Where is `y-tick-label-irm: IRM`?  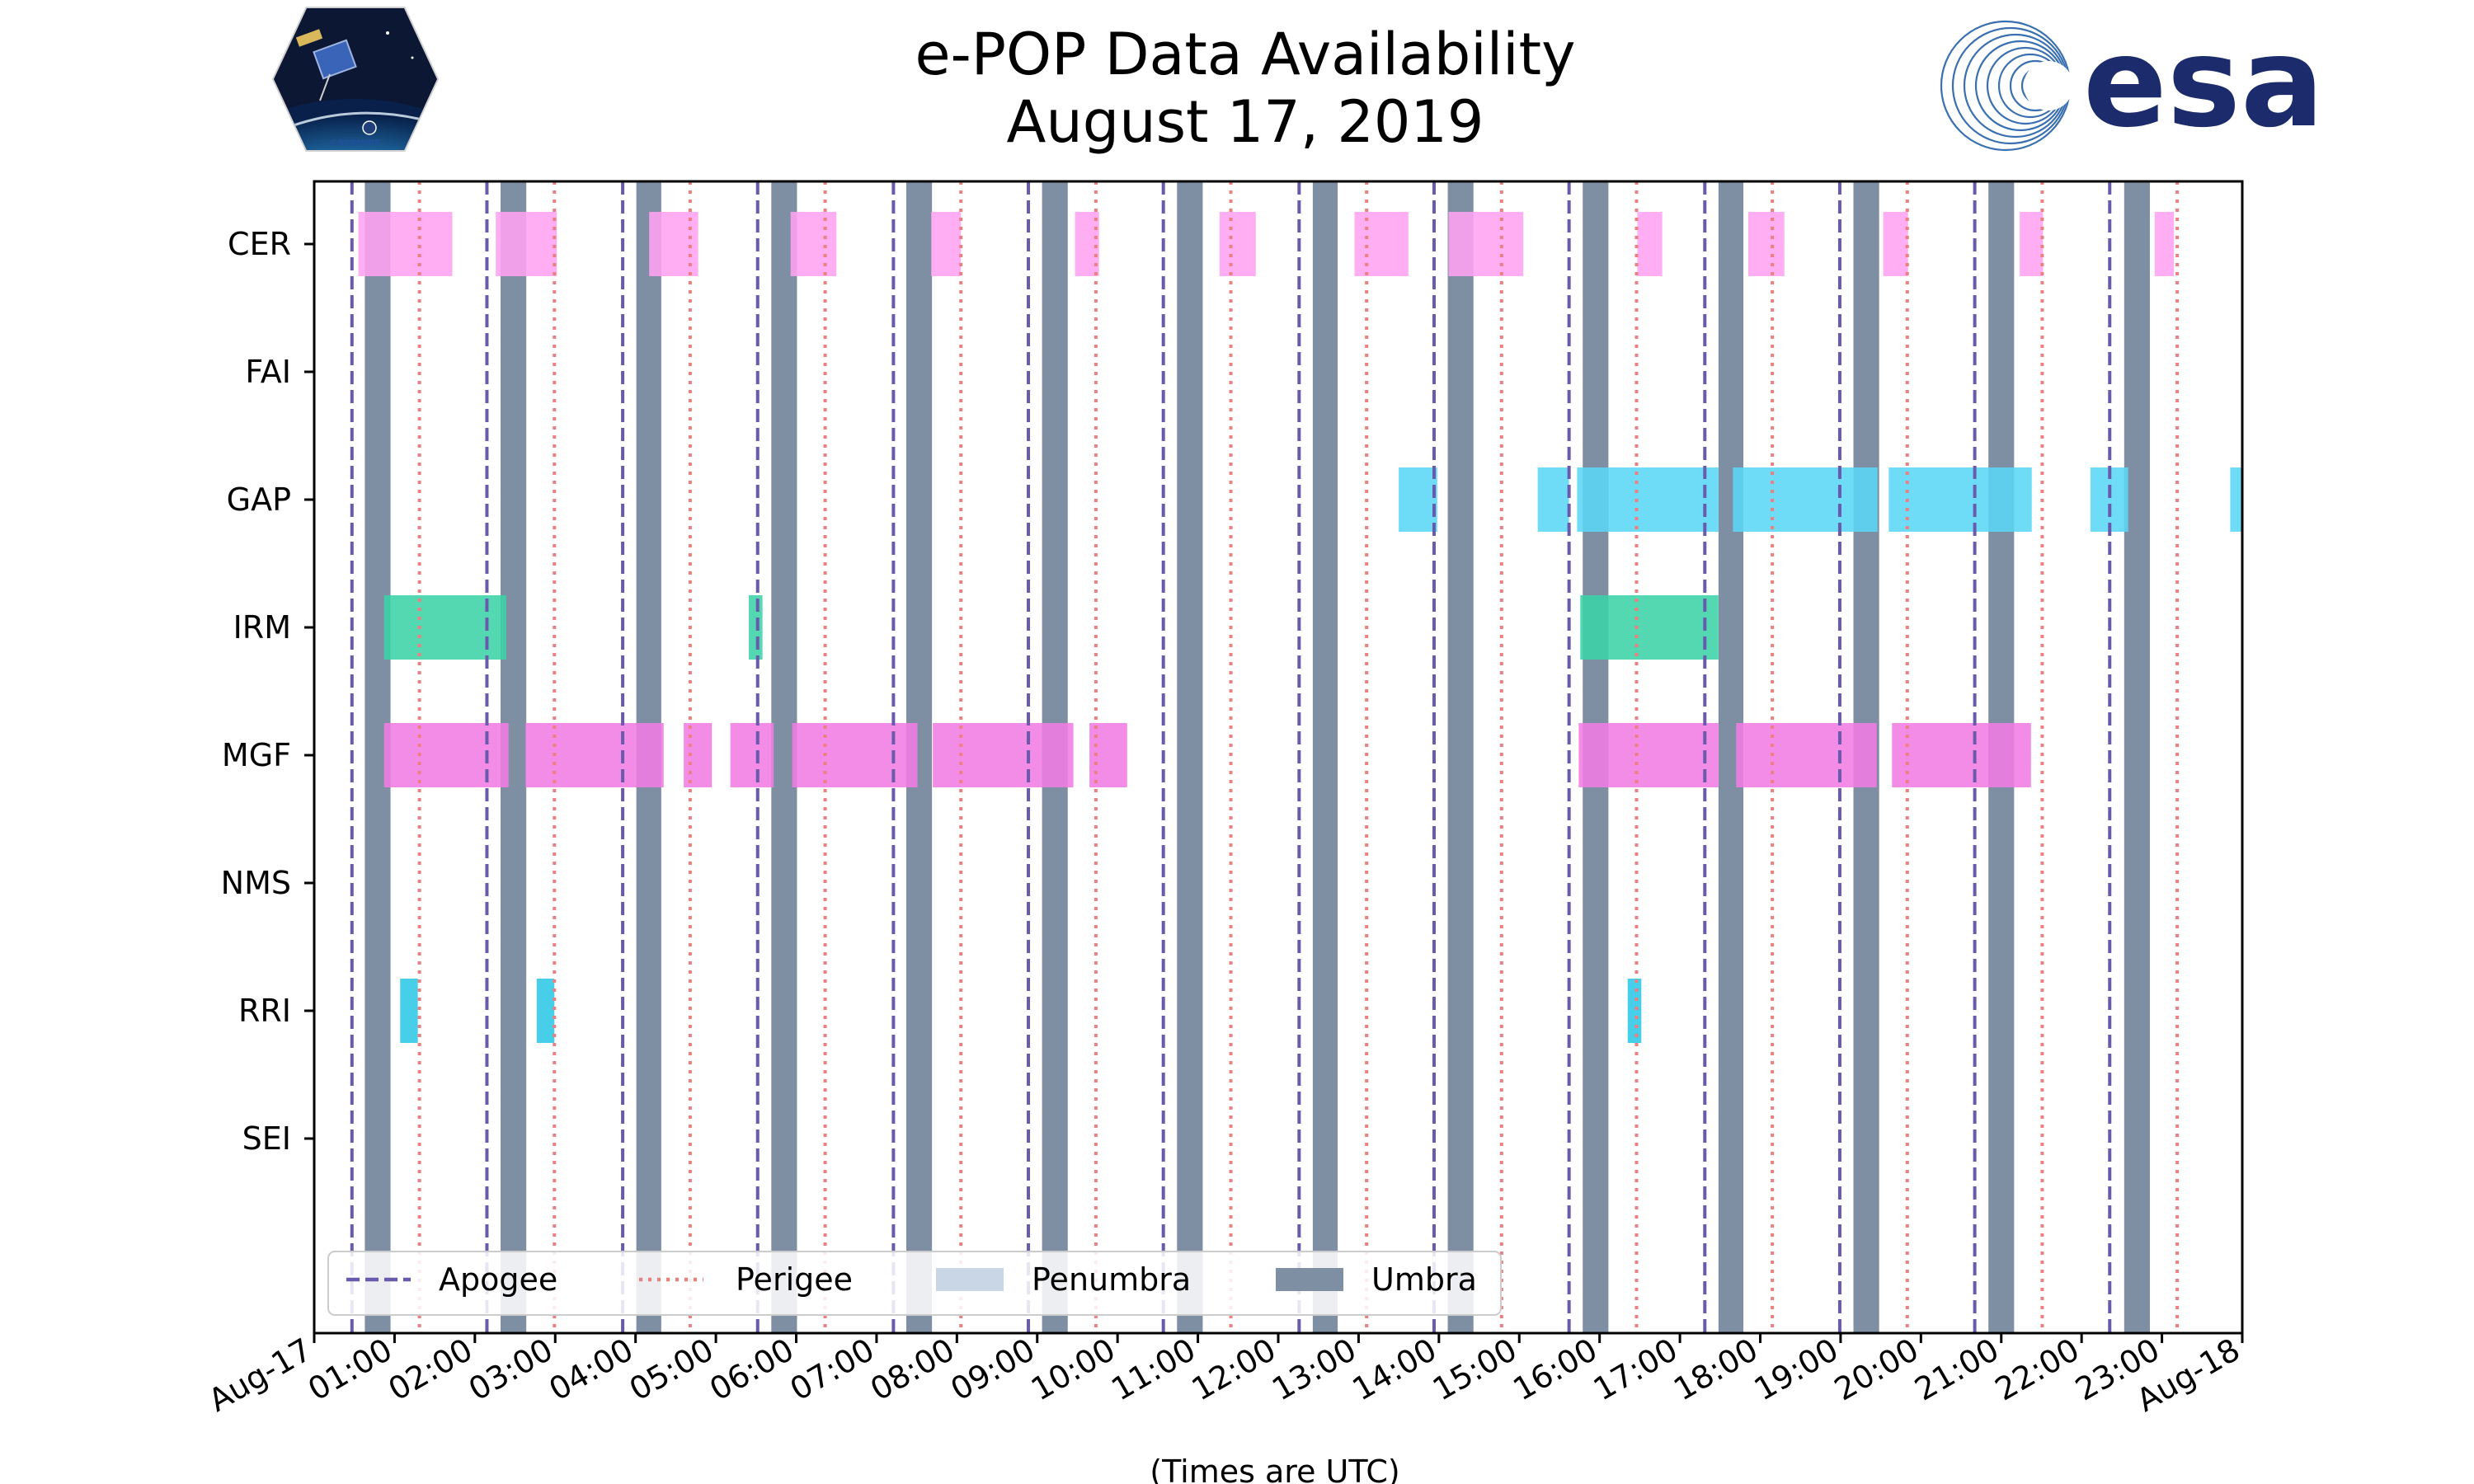
y-tick-label-irm: IRM is located at coordinates (262, 627).